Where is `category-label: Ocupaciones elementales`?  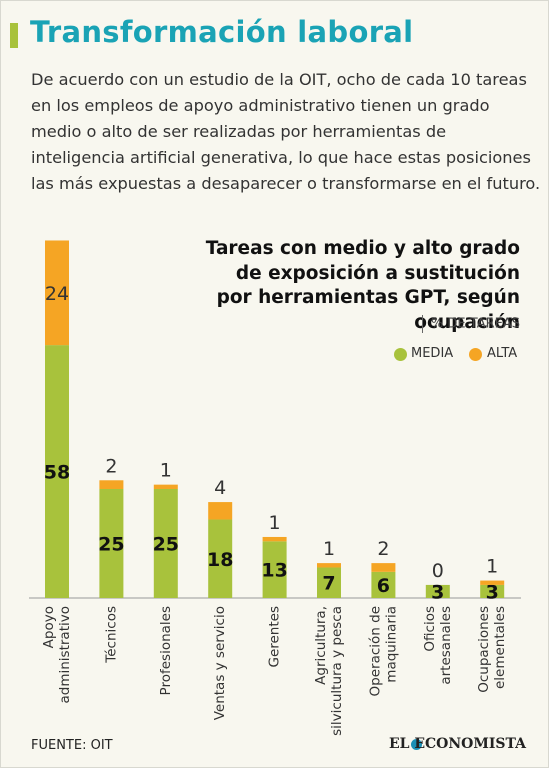
category-label: Ocupaciones elementales is located at coordinates (492, 649).